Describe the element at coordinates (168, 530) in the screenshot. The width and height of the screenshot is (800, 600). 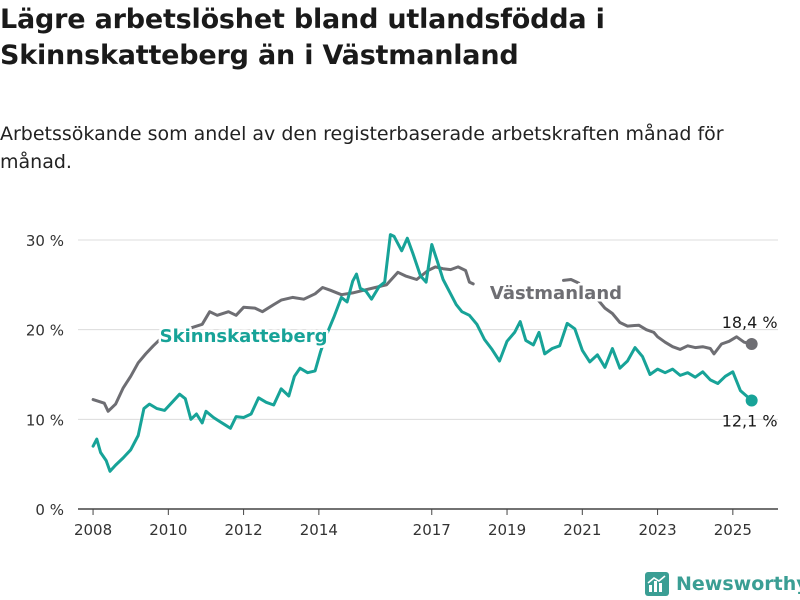
I see `x-tick-label: 2010` at that location.